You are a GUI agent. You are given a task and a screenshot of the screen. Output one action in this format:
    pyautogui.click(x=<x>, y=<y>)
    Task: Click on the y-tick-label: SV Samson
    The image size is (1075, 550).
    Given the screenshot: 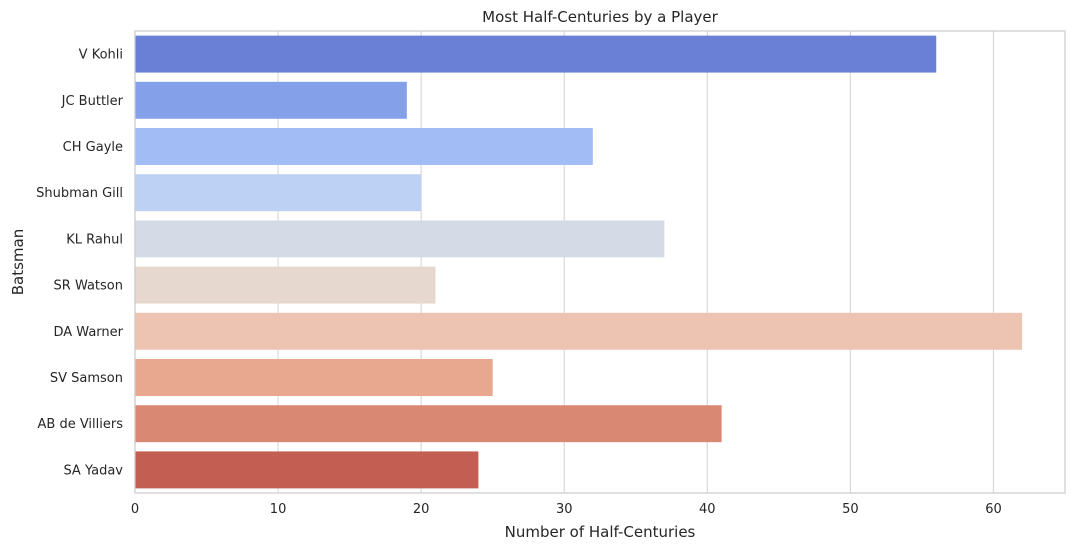 What is the action you would take?
    pyautogui.click(x=86, y=378)
    